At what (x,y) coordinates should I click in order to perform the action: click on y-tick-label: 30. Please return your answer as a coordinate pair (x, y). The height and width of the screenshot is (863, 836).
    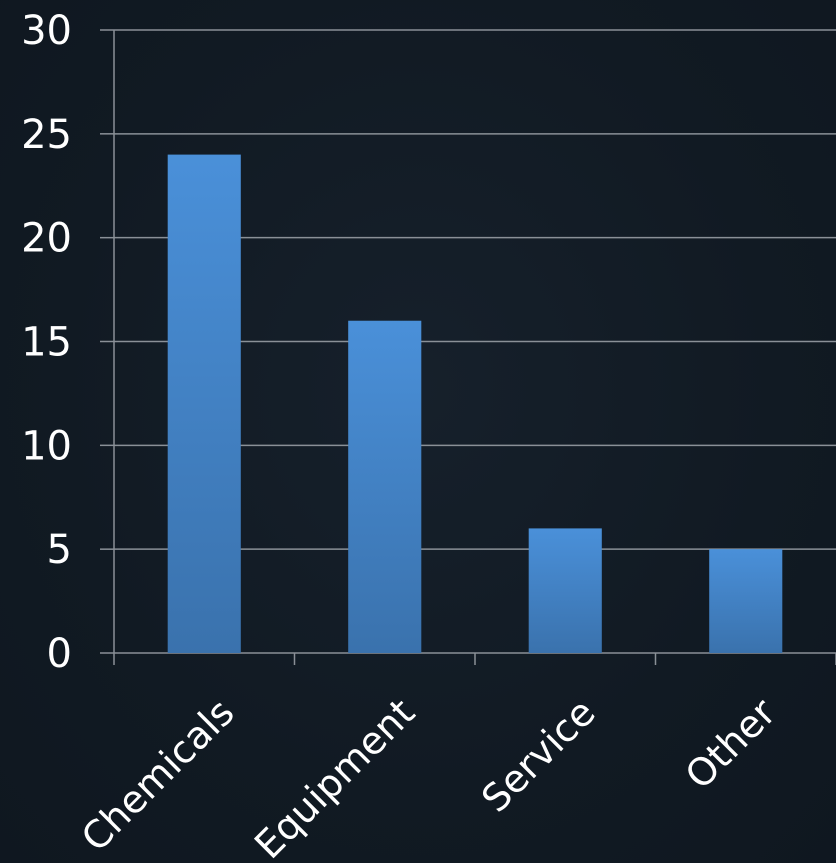
    Looking at the image, I should click on (46, 31).